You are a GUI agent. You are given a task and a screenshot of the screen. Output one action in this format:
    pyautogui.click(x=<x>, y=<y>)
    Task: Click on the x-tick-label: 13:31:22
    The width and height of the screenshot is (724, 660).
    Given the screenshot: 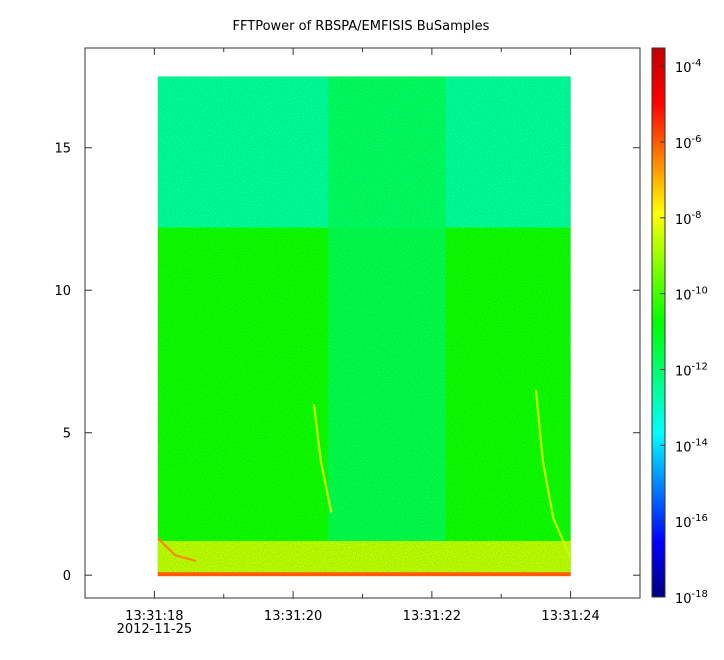 What is the action you would take?
    pyautogui.click(x=432, y=616)
    